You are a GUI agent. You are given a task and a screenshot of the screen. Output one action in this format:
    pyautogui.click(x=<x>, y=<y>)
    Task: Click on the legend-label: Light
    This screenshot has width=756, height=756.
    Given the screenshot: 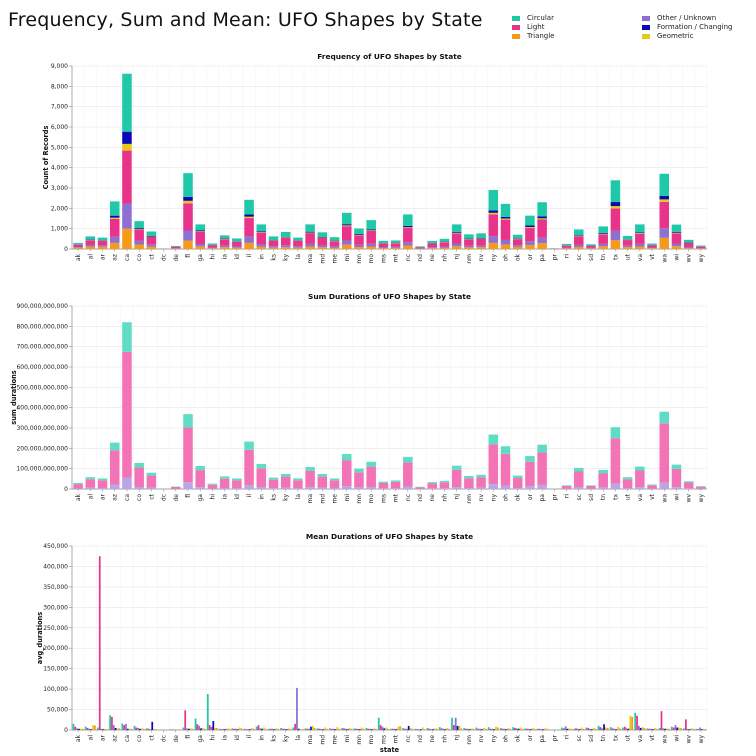 What is the action you would take?
    pyautogui.click(x=536, y=27)
    